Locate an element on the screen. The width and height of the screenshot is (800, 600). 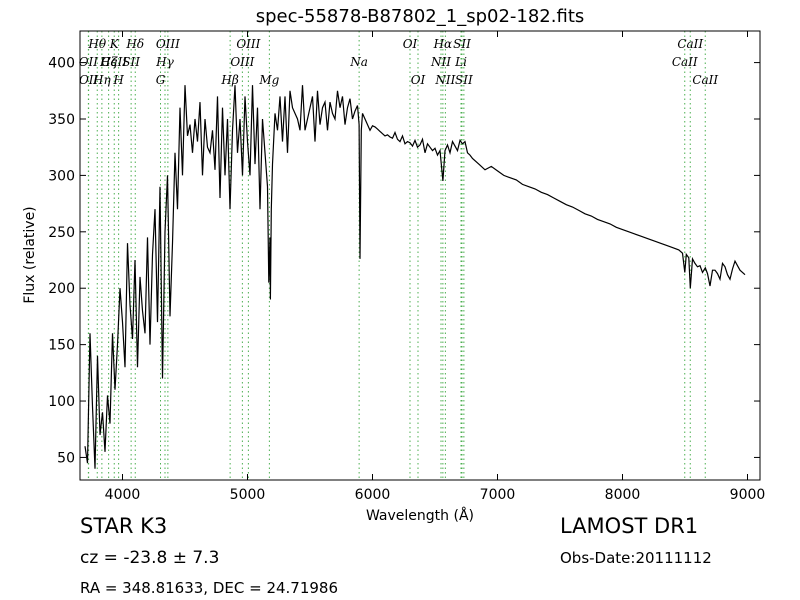
y-tick-label-6: 350 is located at coordinates (61, 120).